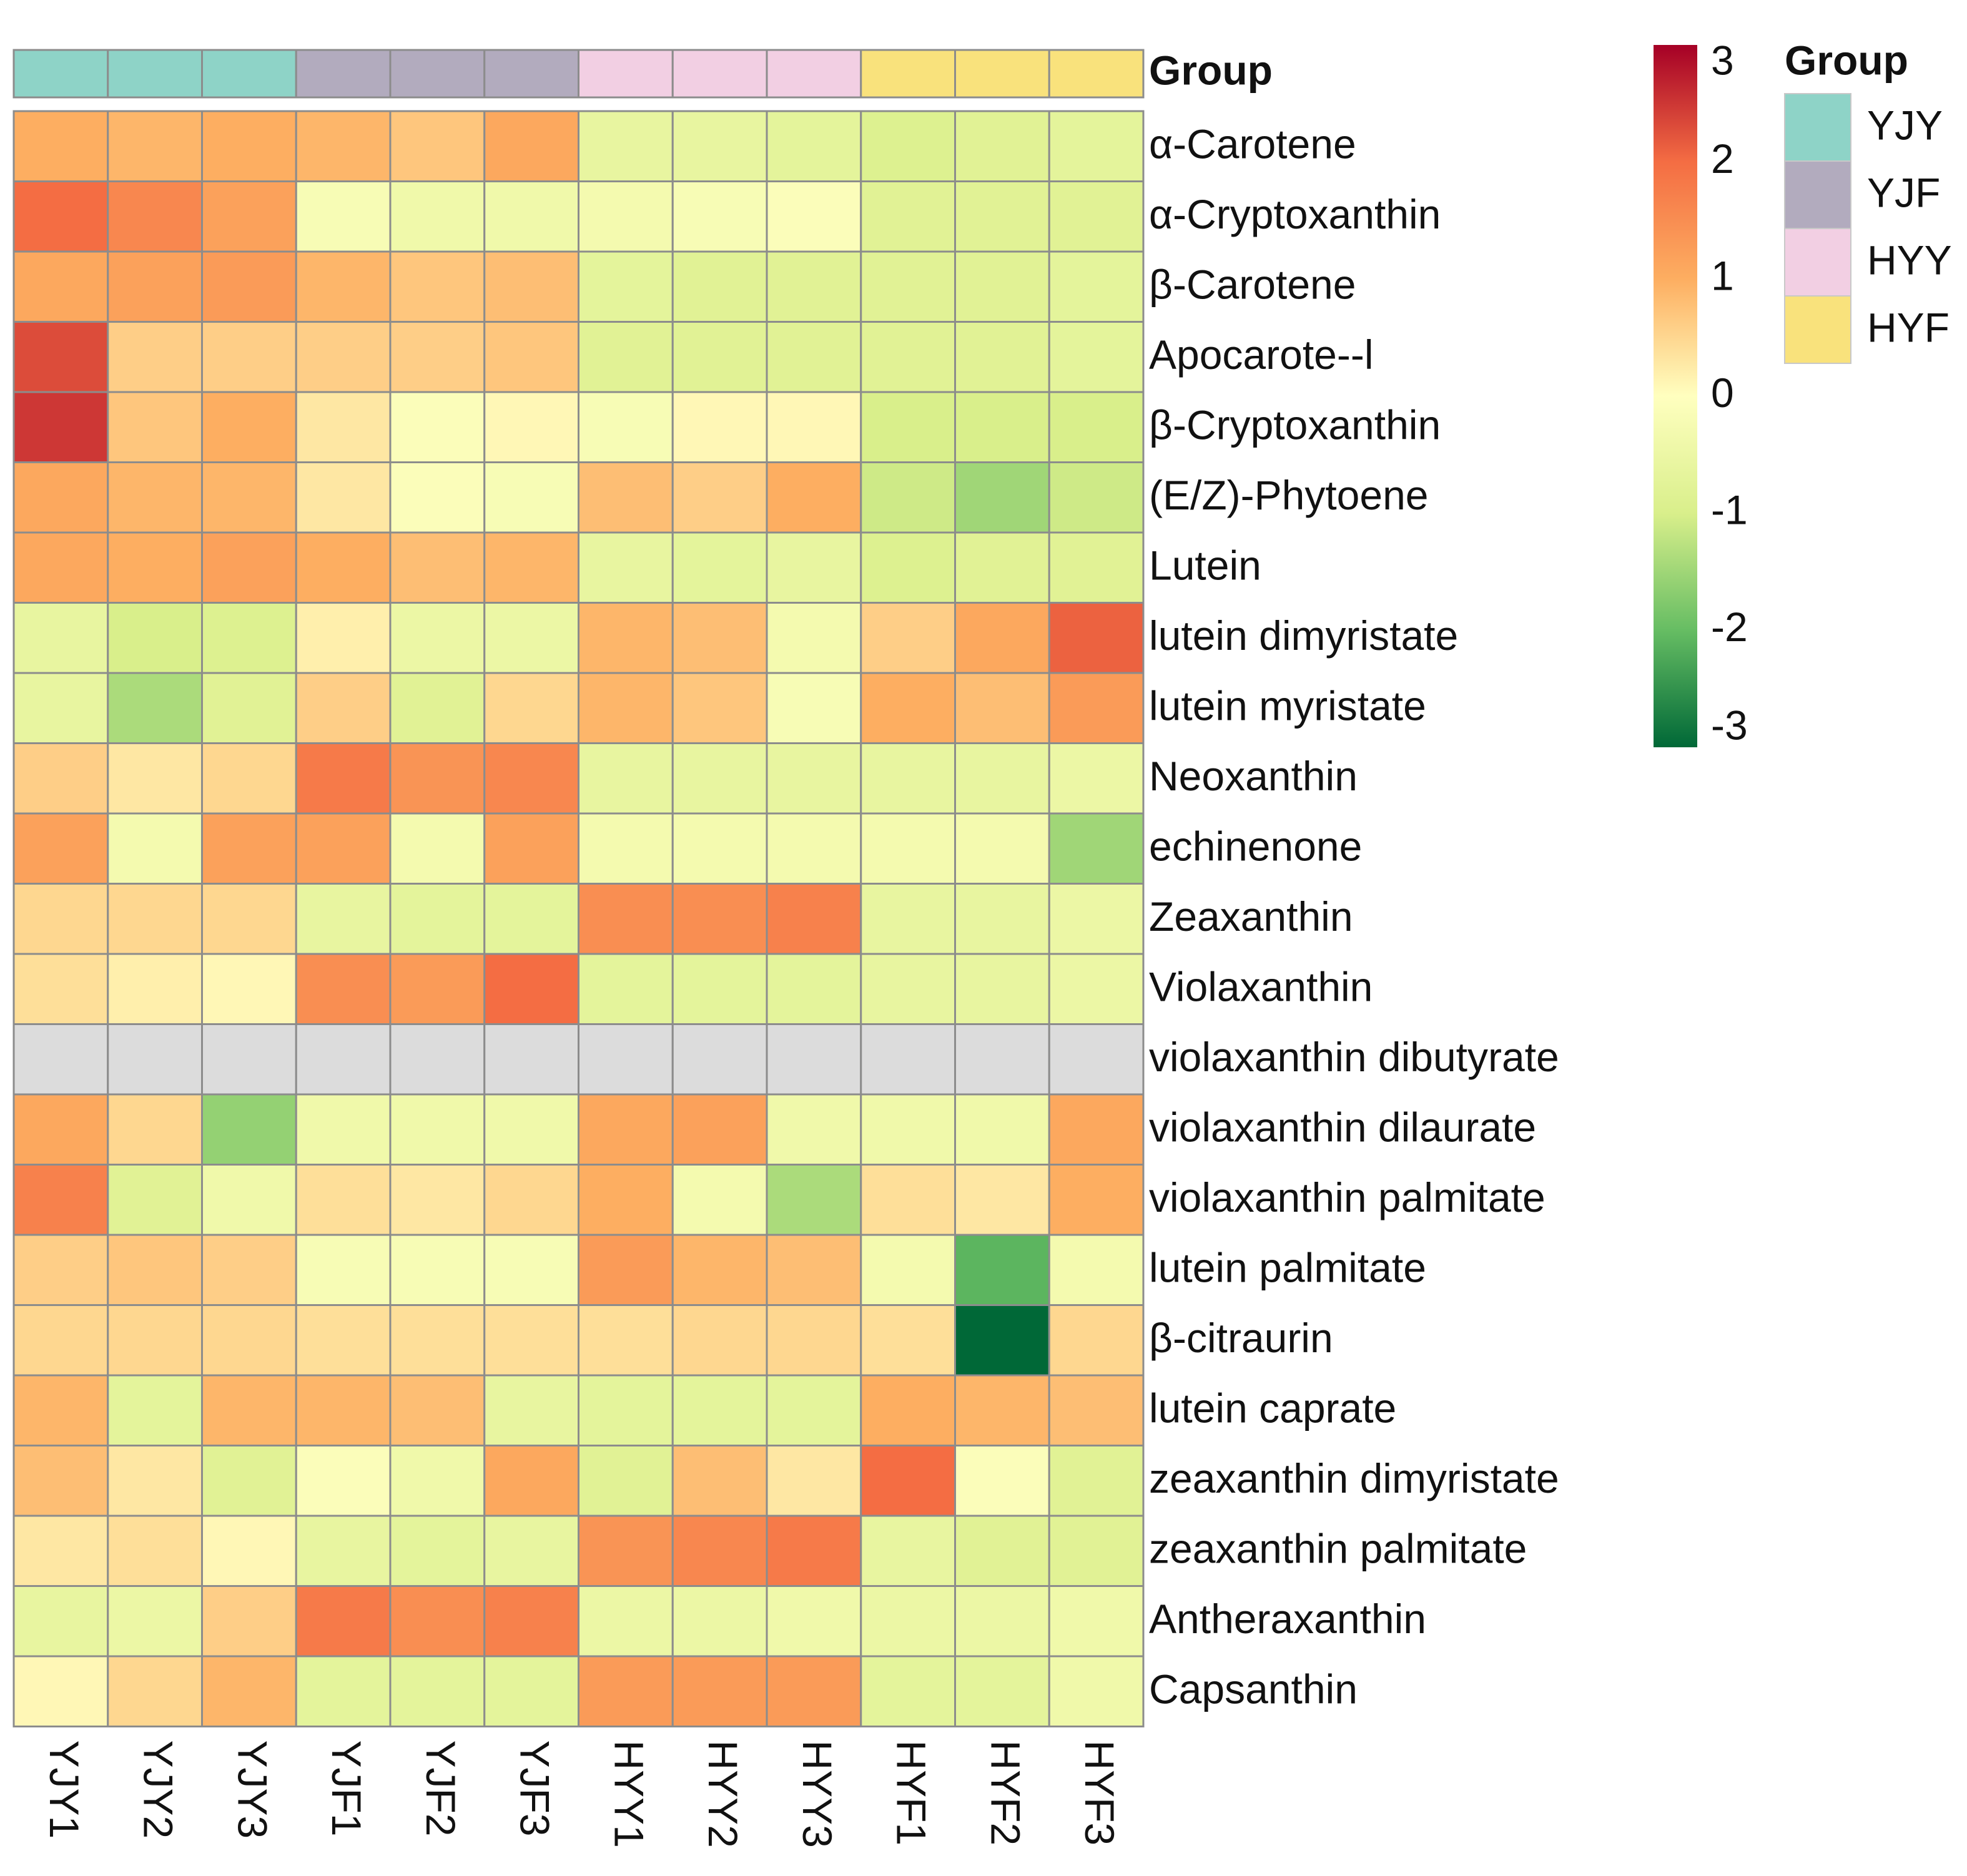 The height and width of the screenshot is (1876, 1967). Describe the element at coordinates (626, 1270) in the screenshot. I see `heatmap-cell-lutein-palmitate-hyy1` at that location.